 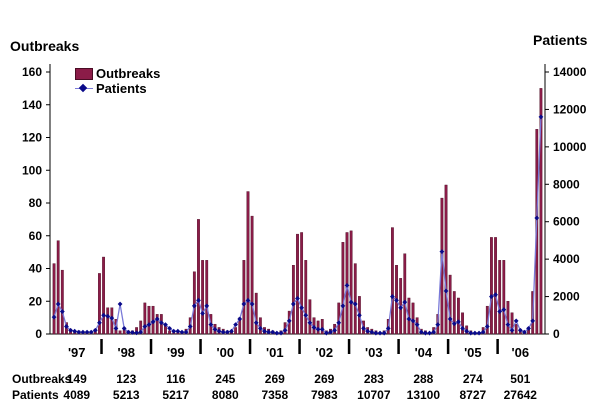 I want to click on left-tick-label: 140, so click(x=32, y=105).